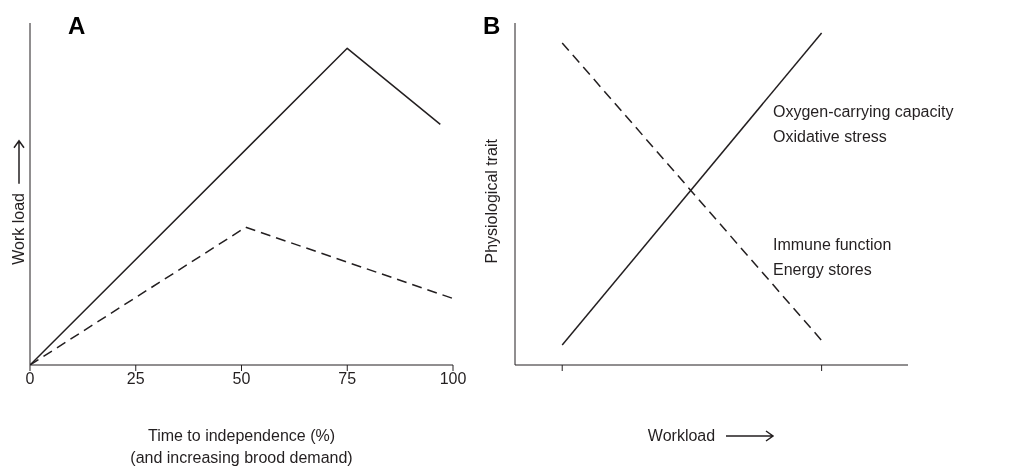 This screenshot has width=1015, height=470. What do you see at coordinates (30, 379) in the screenshot?
I see `x-tick-label: 0` at bounding box center [30, 379].